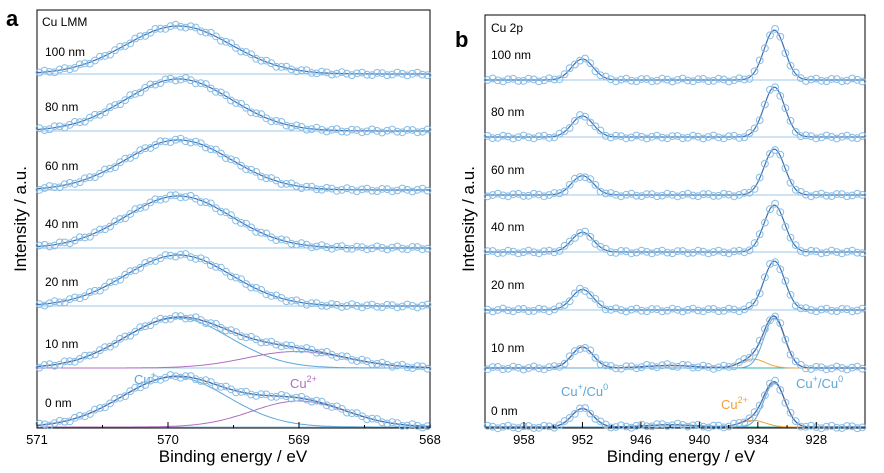 Image resolution: width=884 pixels, height=473 pixels. Describe the element at coordinates (468, 219) in the screenshot. I see `panel-b-y-axis-label: Intensity / a.u.` at that location.